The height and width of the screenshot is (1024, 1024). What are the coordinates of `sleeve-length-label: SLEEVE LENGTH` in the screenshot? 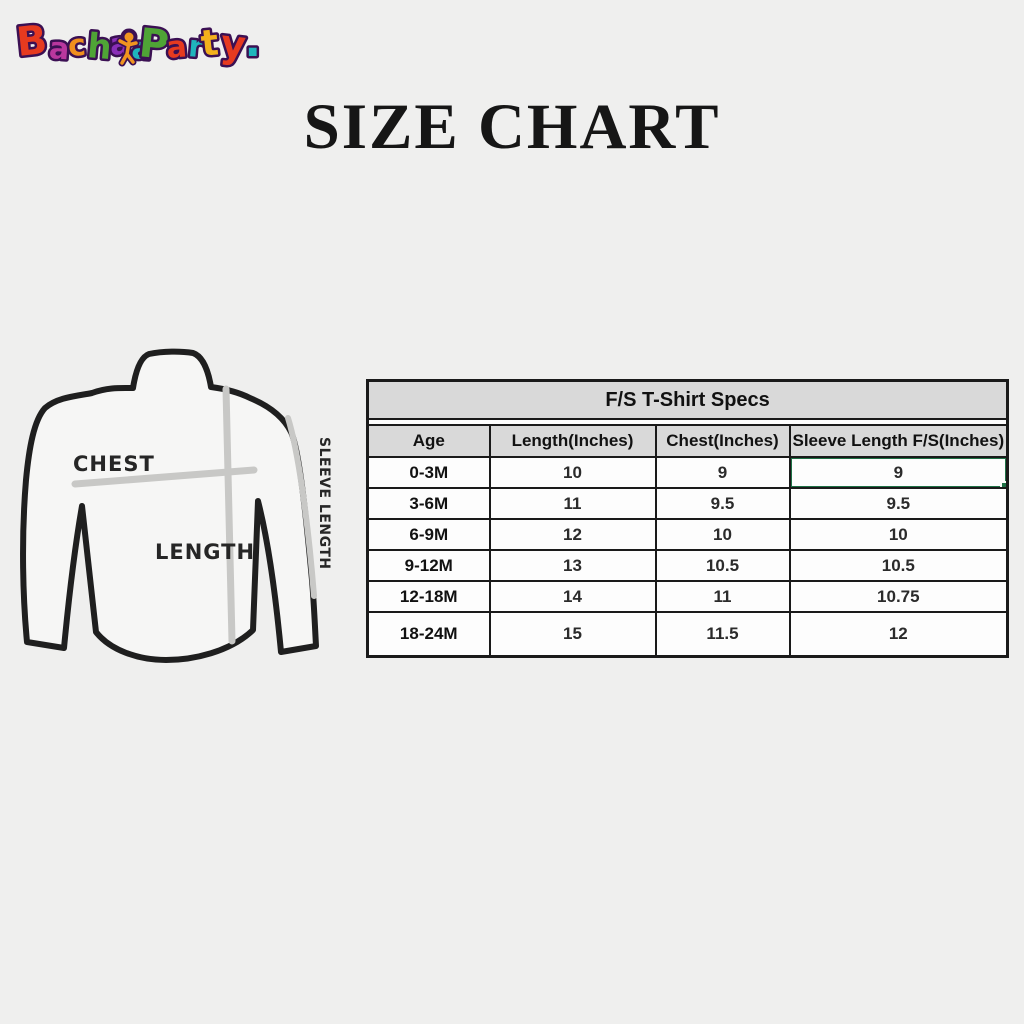 It's located at (324, 503).